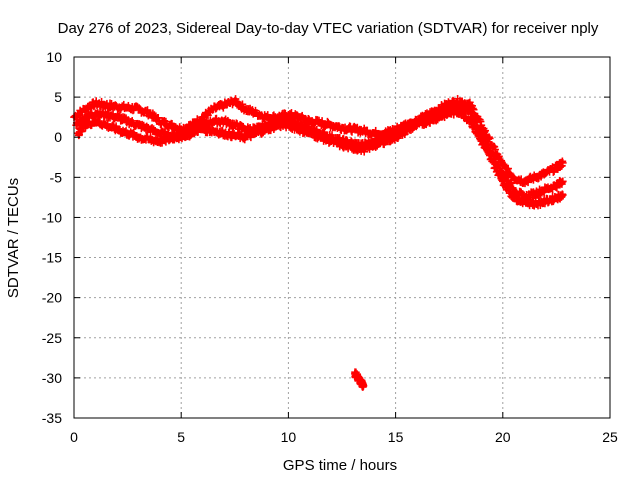 The width and height of the screenshot is (640, 480). What do you see at coordinates (503, 437) in the screenshot?
I see `x-tick-label: 20` at bounding box center [503, 437].